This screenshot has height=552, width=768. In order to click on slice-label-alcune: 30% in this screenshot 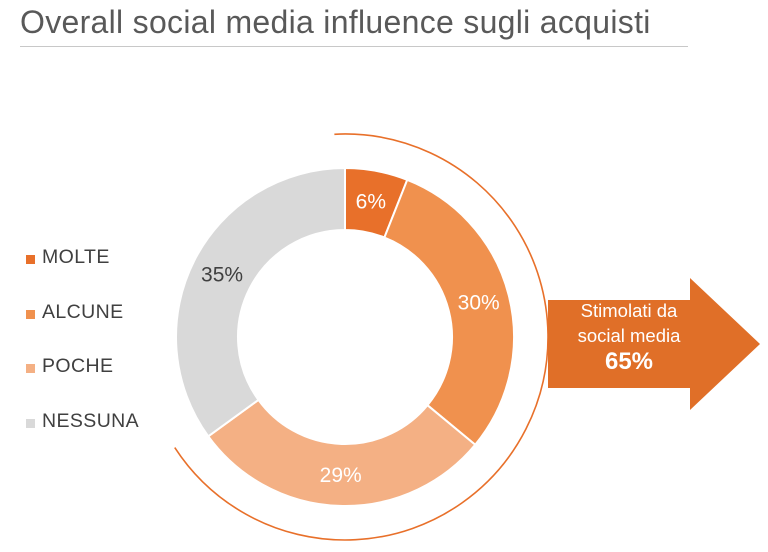, I will do `click(479, 303)`.